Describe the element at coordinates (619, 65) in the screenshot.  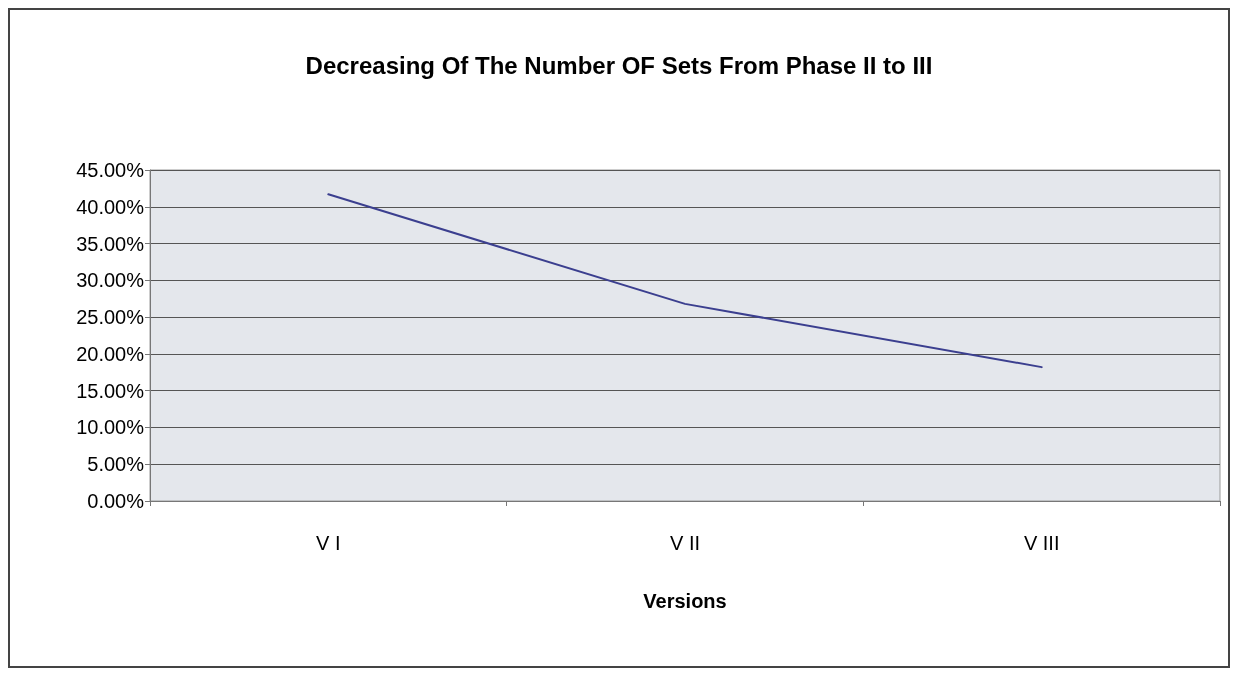
I see `chart-title: Decreasing Of The Number OF Sets From Phase II to III` at that location.